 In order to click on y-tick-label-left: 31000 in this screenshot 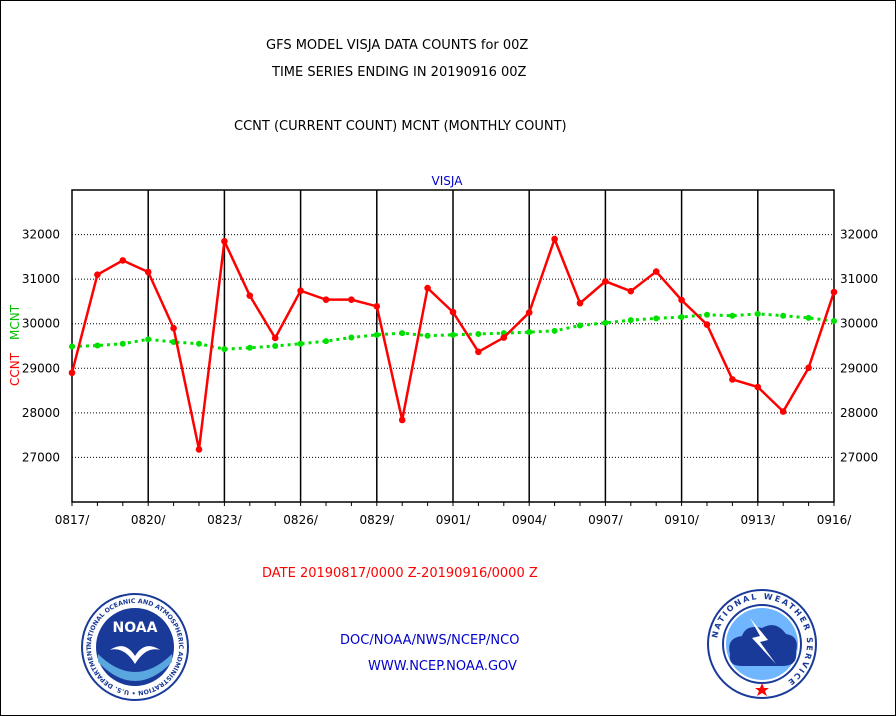, I will do `click(41, 279)`.